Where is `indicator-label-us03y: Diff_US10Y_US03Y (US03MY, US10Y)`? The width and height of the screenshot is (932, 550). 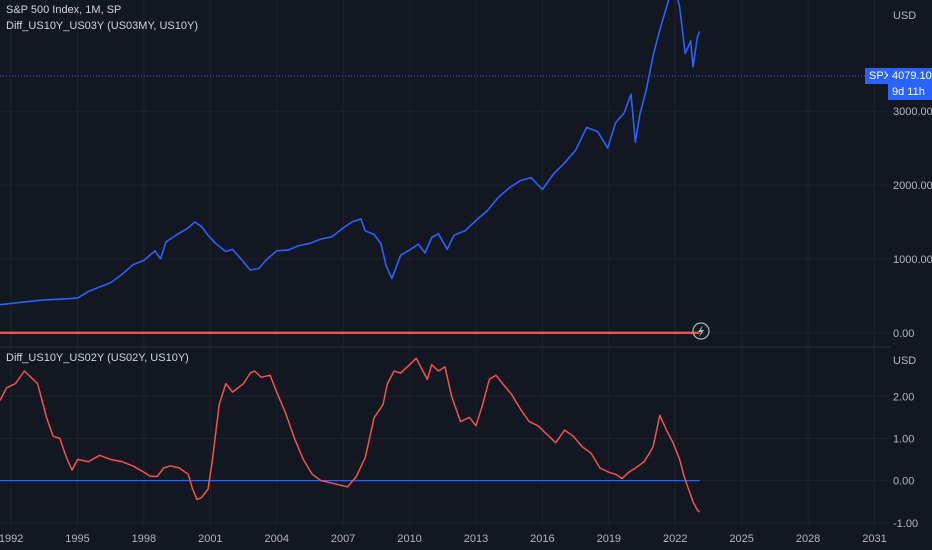 indicator-label-us03y: Diff_US10Y_US03Y (US03MY, US10Y) is located at coordinates (102, 26).